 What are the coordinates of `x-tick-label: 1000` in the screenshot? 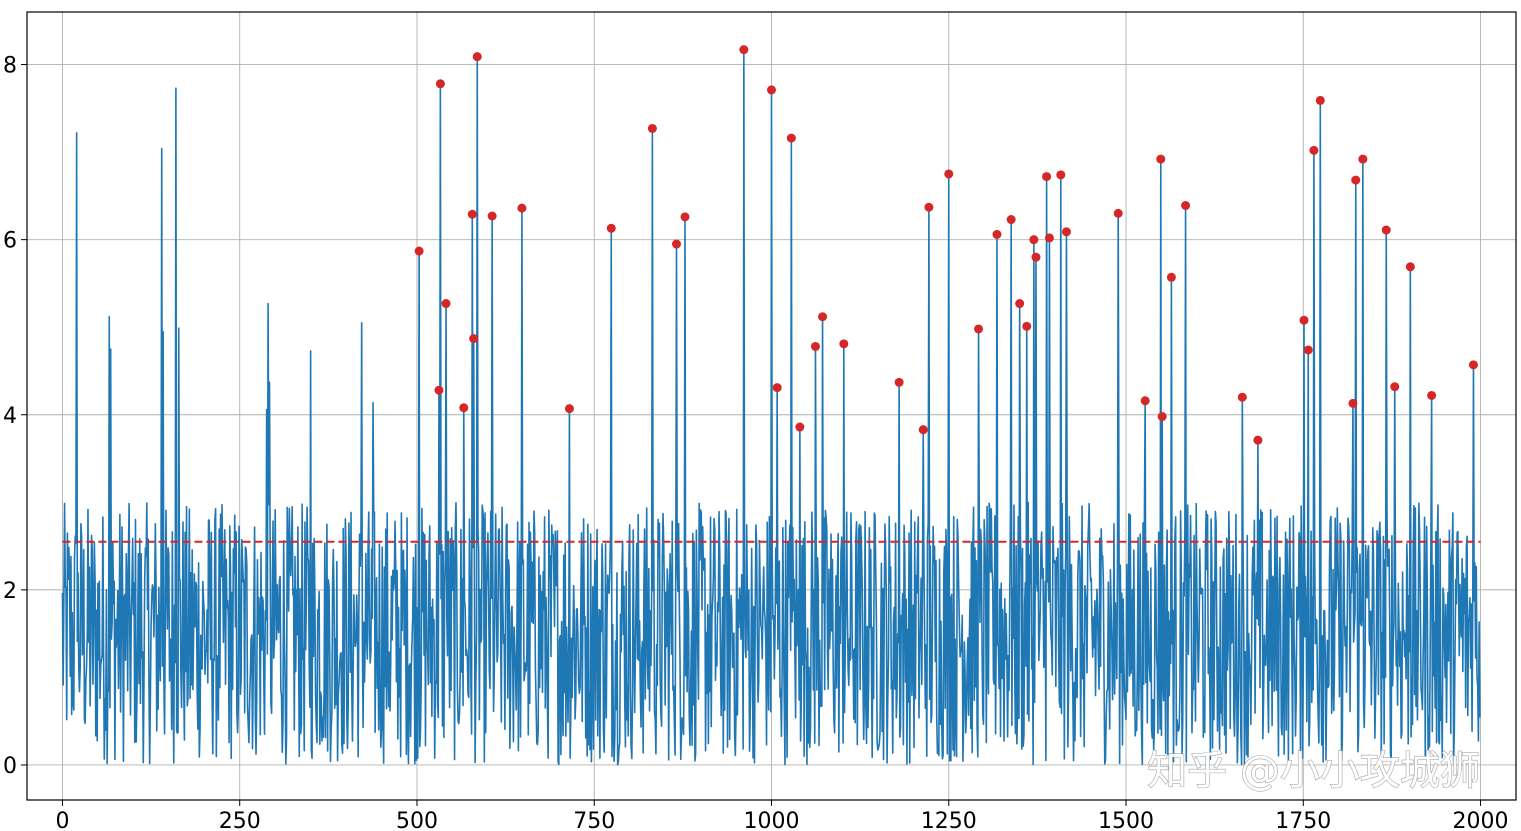 It's located at (772, 820).